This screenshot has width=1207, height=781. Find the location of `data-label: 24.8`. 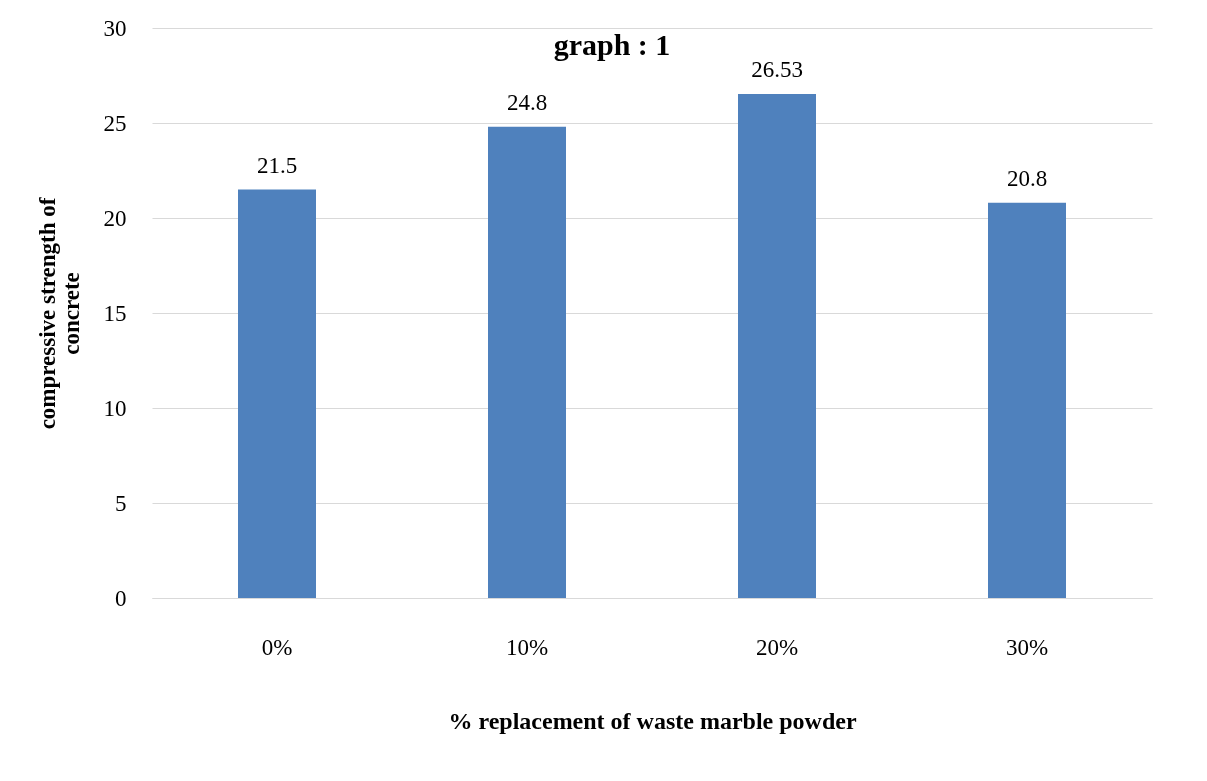

data-label: 24.8 is located at coordinates (527, 102).